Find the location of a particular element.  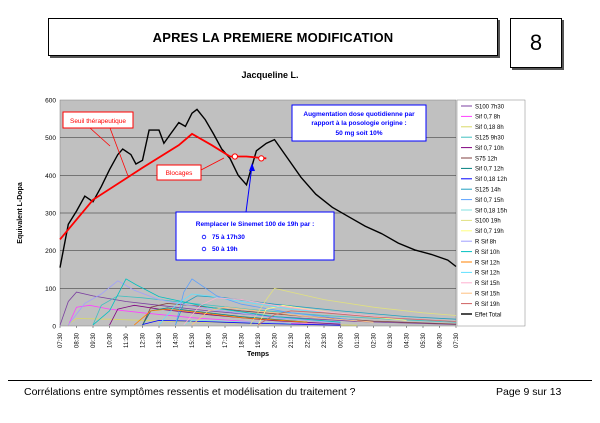

x-tick-label: 23:30 is located at coordinates (325, 340).